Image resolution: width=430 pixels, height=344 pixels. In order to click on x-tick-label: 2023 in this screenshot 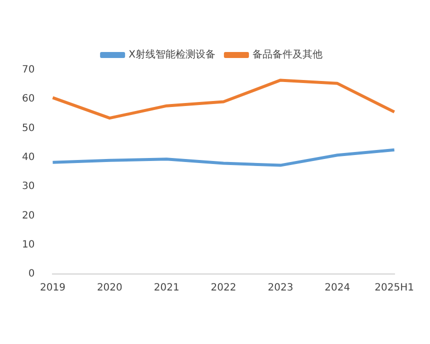, I will do `click(281, 288)`.